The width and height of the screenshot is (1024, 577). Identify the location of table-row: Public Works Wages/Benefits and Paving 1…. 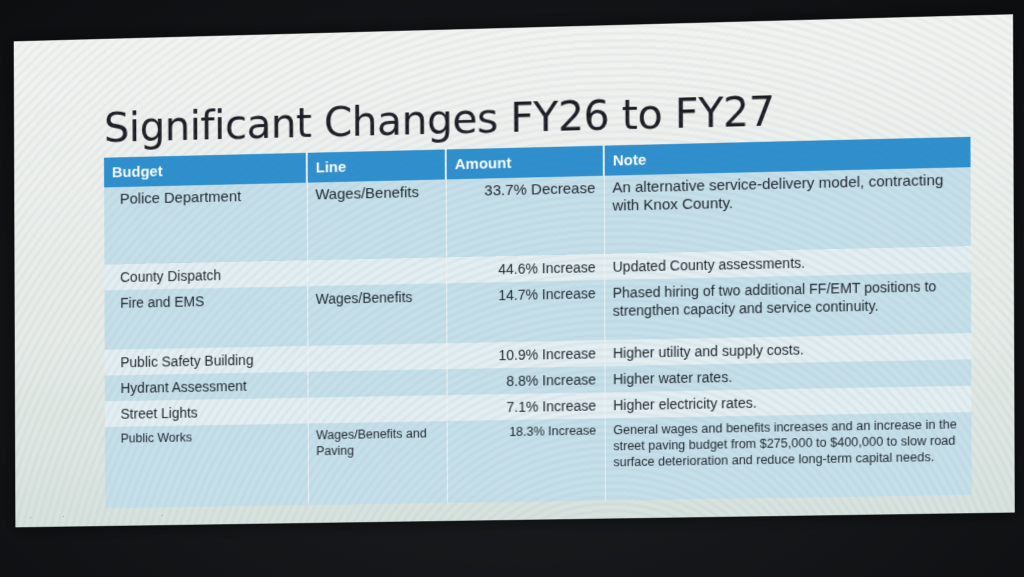
(538, 460).